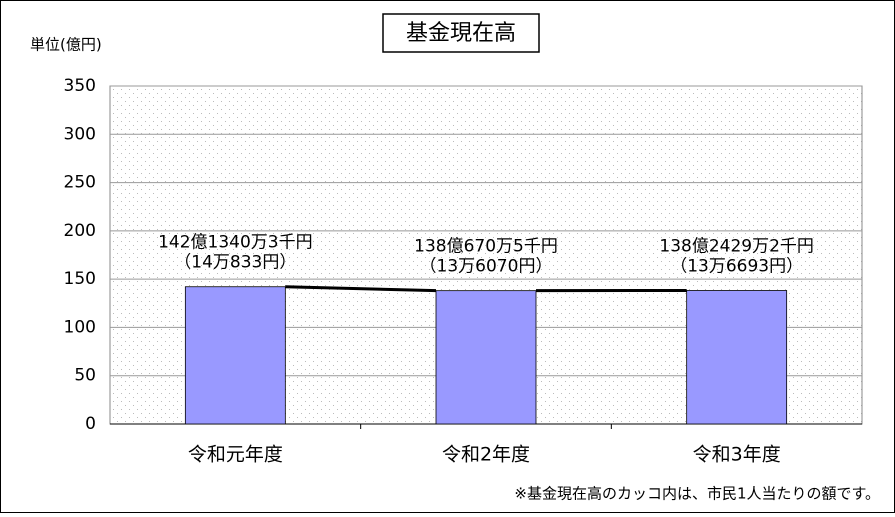  What do you see at coordinates (80, 231) in the screenshot?
I see `y-tick-label: 200` at bounding box center [80, 231].